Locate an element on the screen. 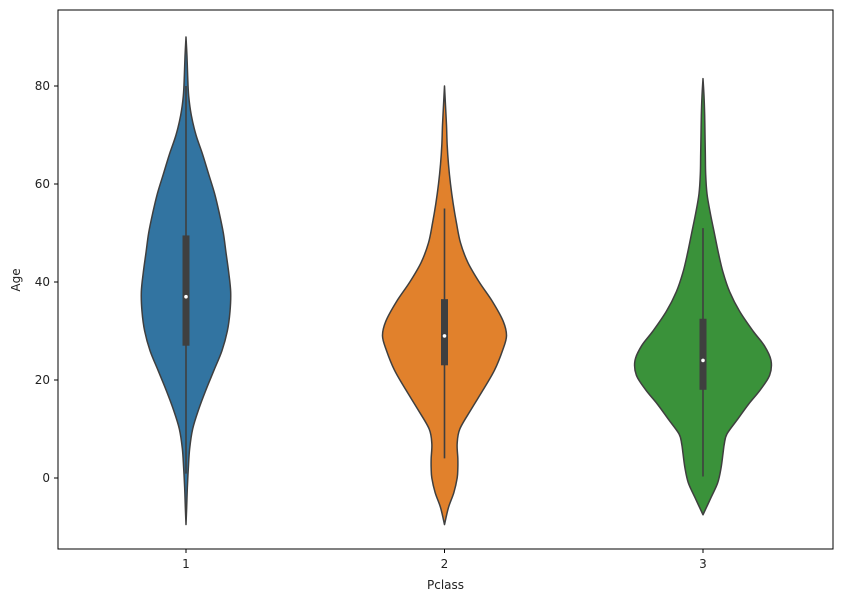 This screenshot has height=602, width=841. y-axis-label: Age is located at coordinates (16, 279).